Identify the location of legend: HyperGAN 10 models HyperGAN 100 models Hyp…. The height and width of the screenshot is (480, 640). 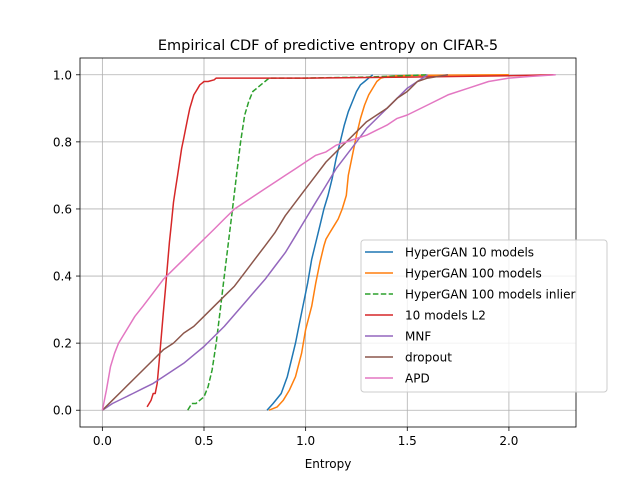
(484, 316).